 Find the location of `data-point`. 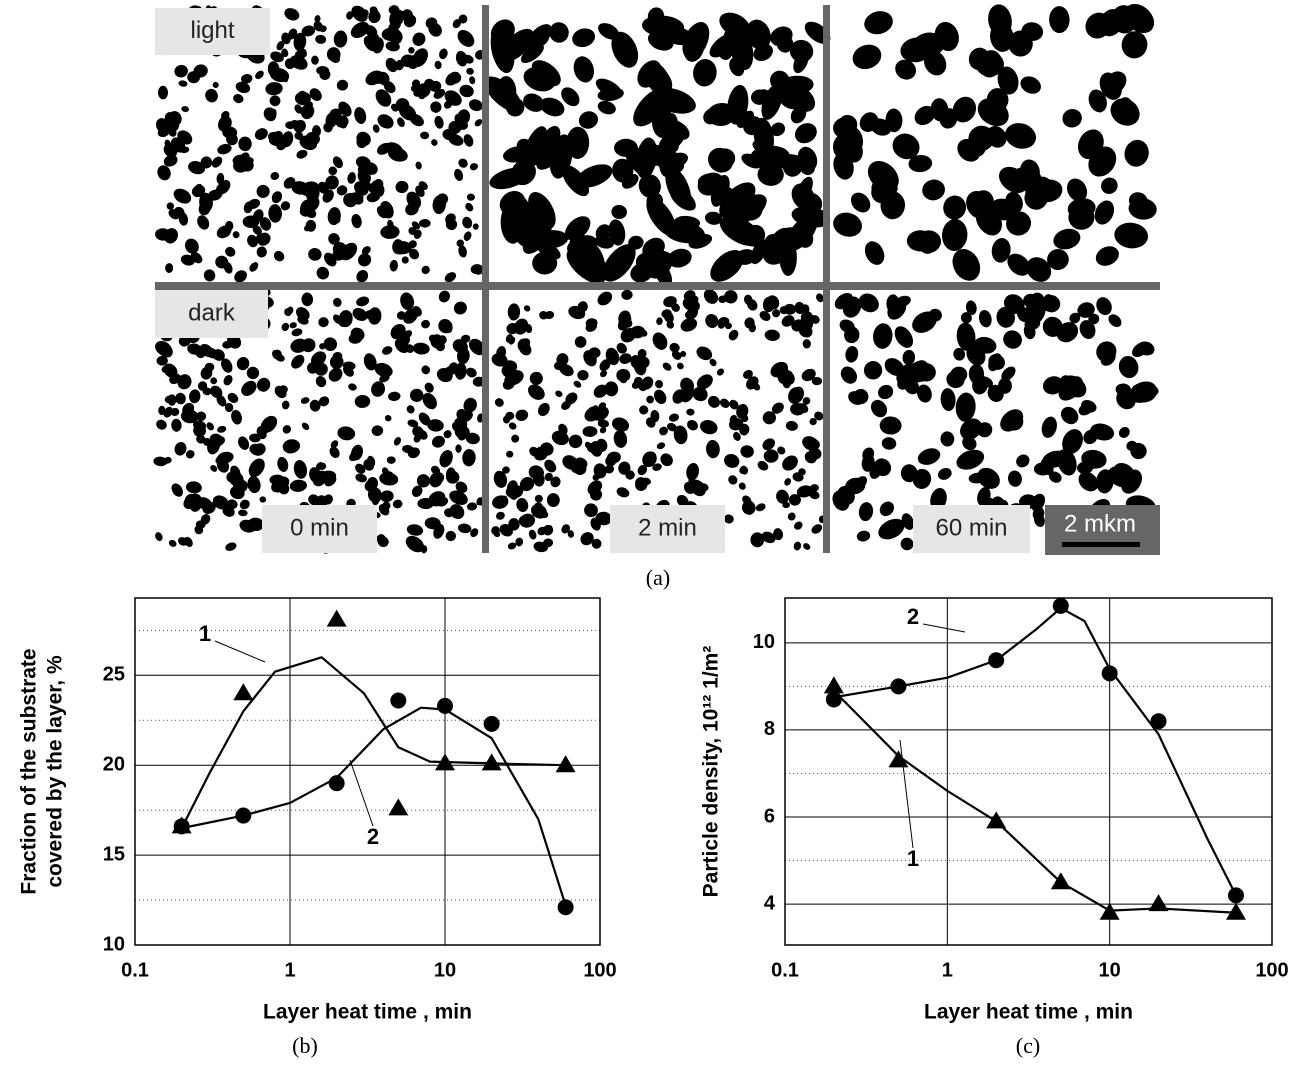

data-point is located at coordinates (833, 685).